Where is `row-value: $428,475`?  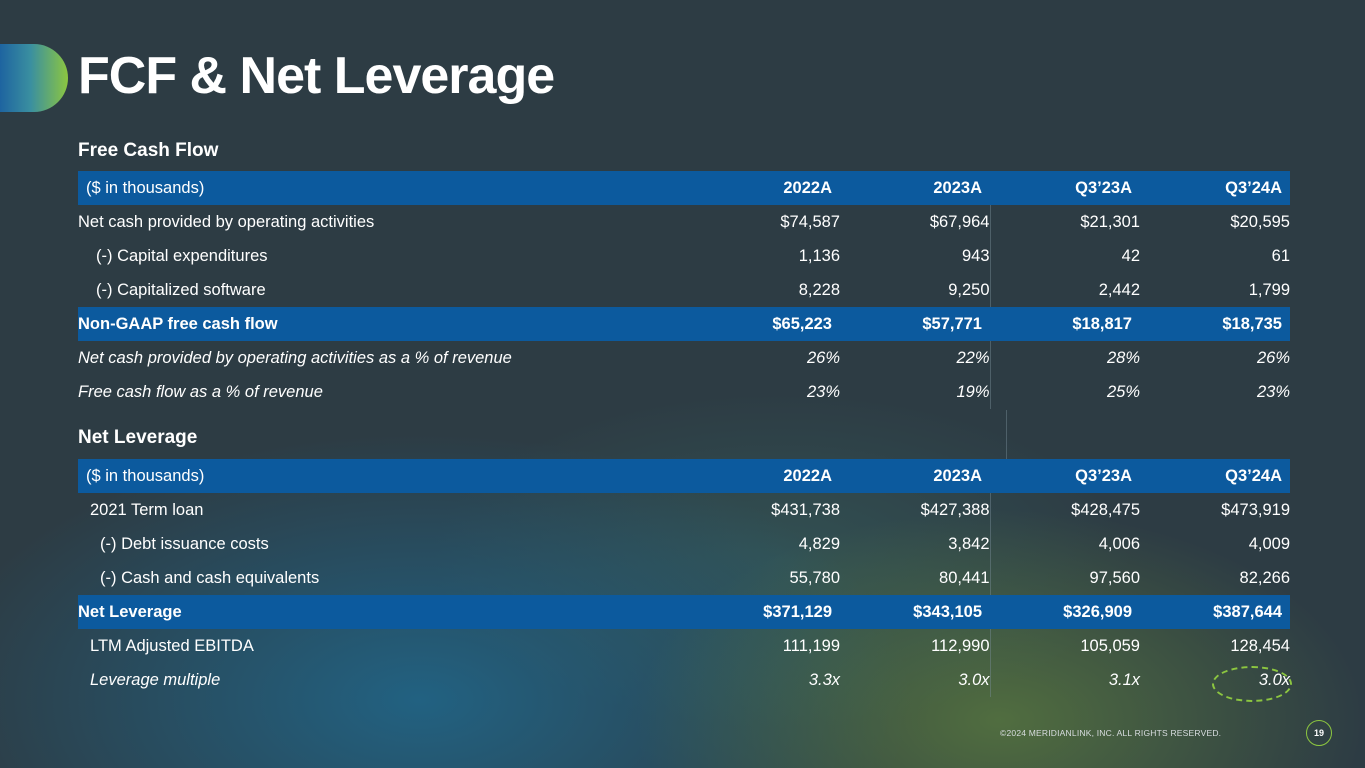
row-value: $428,475 is located at coordinates (1064, 510).